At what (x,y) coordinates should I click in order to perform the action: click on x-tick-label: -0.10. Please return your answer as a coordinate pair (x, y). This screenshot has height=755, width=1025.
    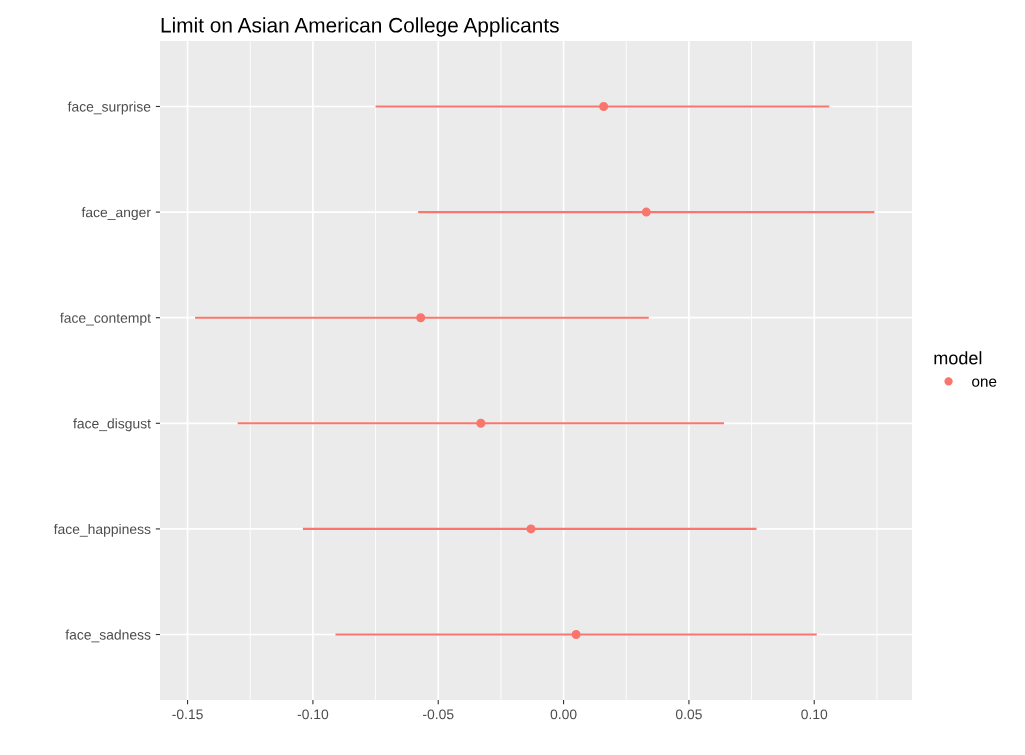
    Looking at the image, I should click on (313, 714).